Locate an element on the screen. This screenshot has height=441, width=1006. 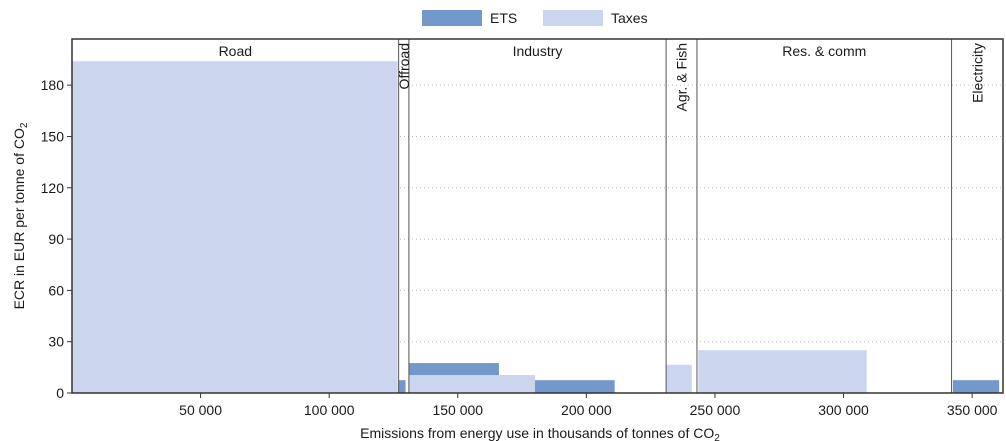
legend-label-ets: ETS is located at coordinates (503, 18).